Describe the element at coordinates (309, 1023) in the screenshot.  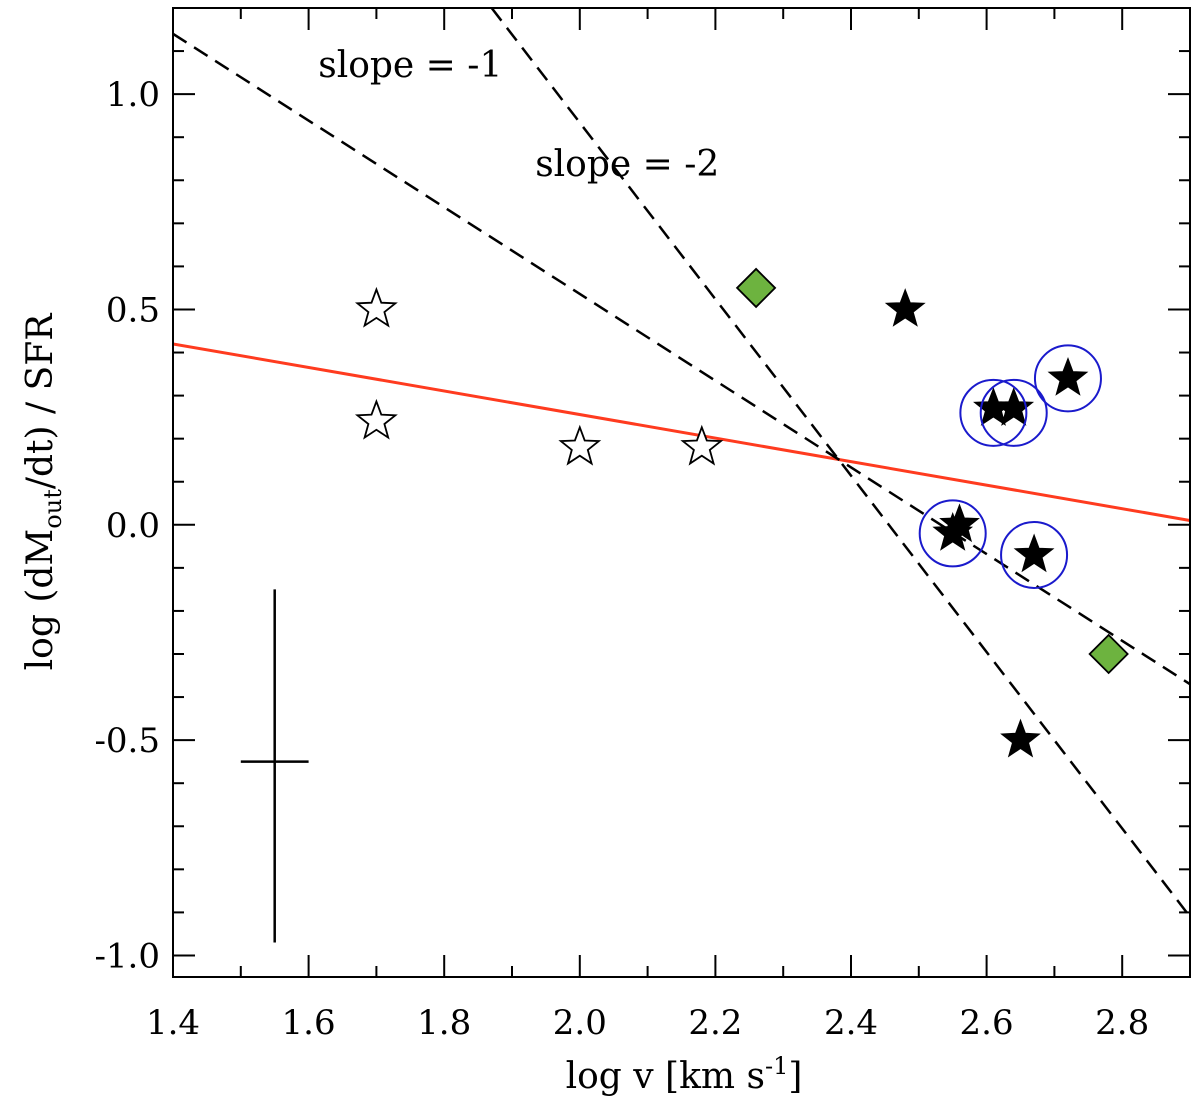
I see `x-tick-label: 1.6` at that location.